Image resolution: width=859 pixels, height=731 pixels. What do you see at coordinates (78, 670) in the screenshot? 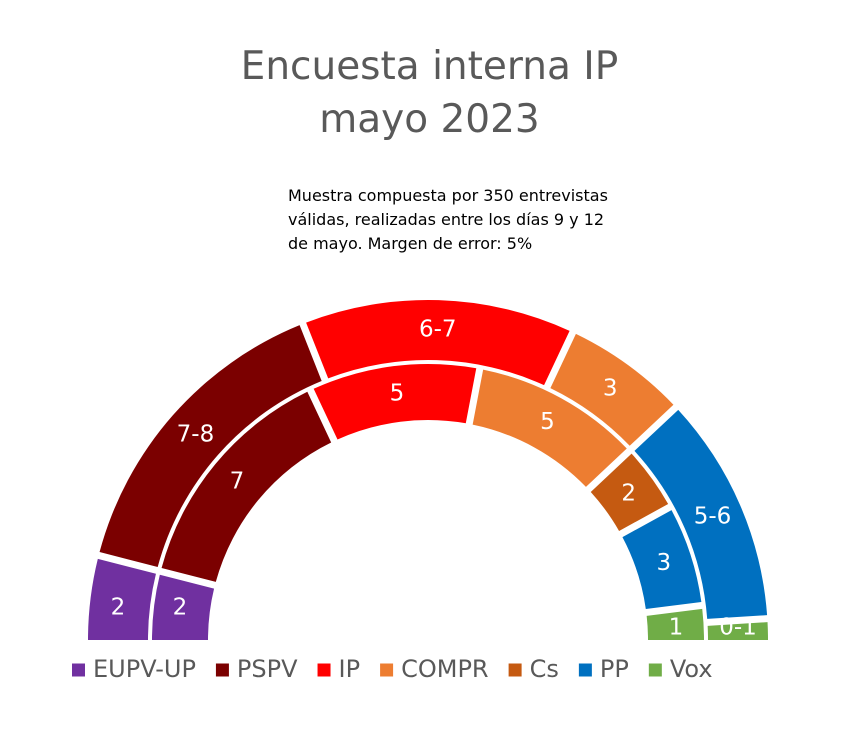
I see `legend-swatch-eupv-up` at bounding box center [78, 670].